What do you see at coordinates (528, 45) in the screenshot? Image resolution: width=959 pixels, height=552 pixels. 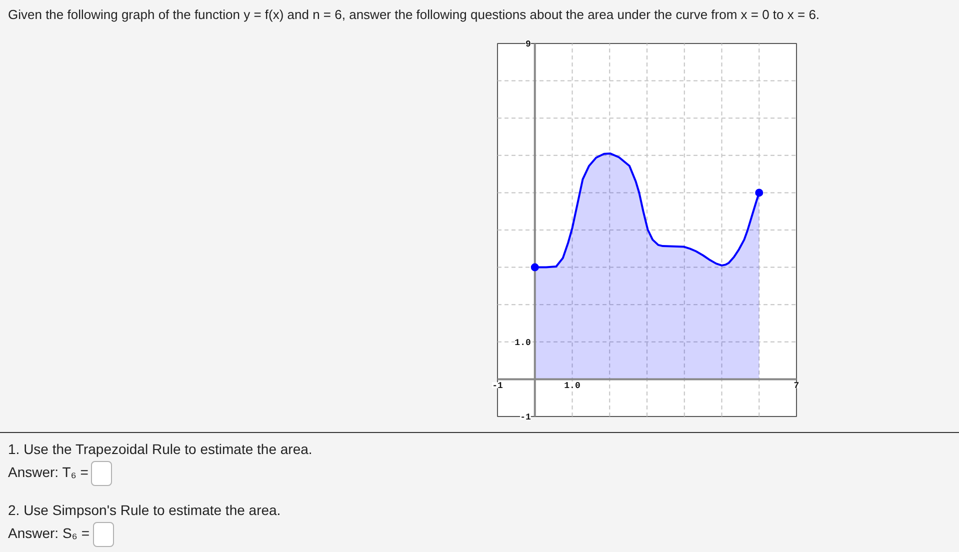 I see `y-tick-label: 9` at bounding box center [528, 45].